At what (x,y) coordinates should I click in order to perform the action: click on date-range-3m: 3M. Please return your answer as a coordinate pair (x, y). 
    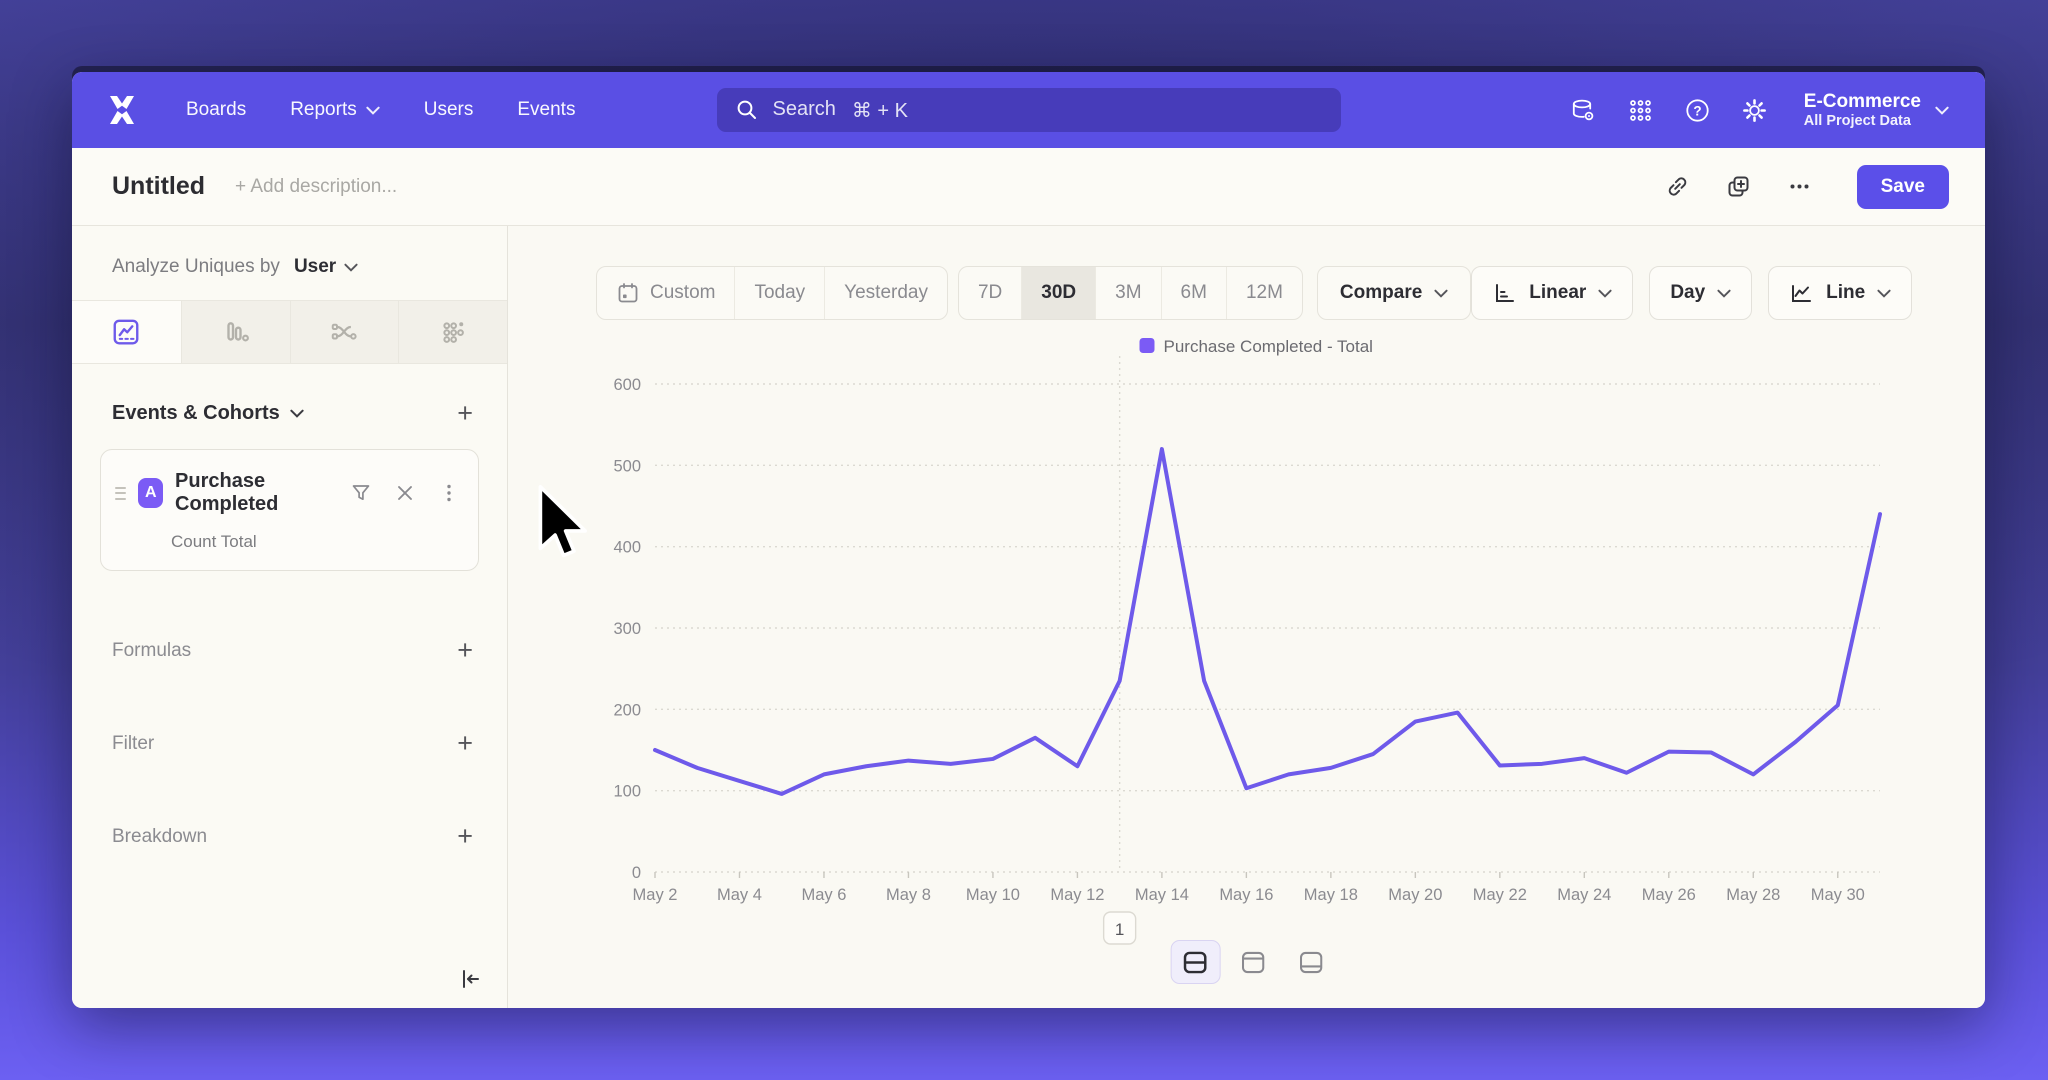
    Looking at the image, I should click on (1127, 293).